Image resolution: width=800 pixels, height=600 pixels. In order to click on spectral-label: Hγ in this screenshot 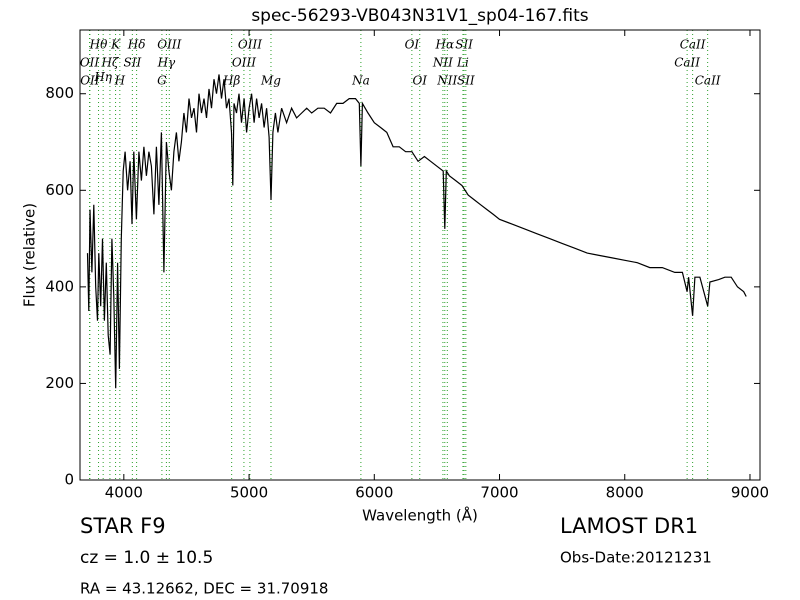, I will do `click(166, 63)`.